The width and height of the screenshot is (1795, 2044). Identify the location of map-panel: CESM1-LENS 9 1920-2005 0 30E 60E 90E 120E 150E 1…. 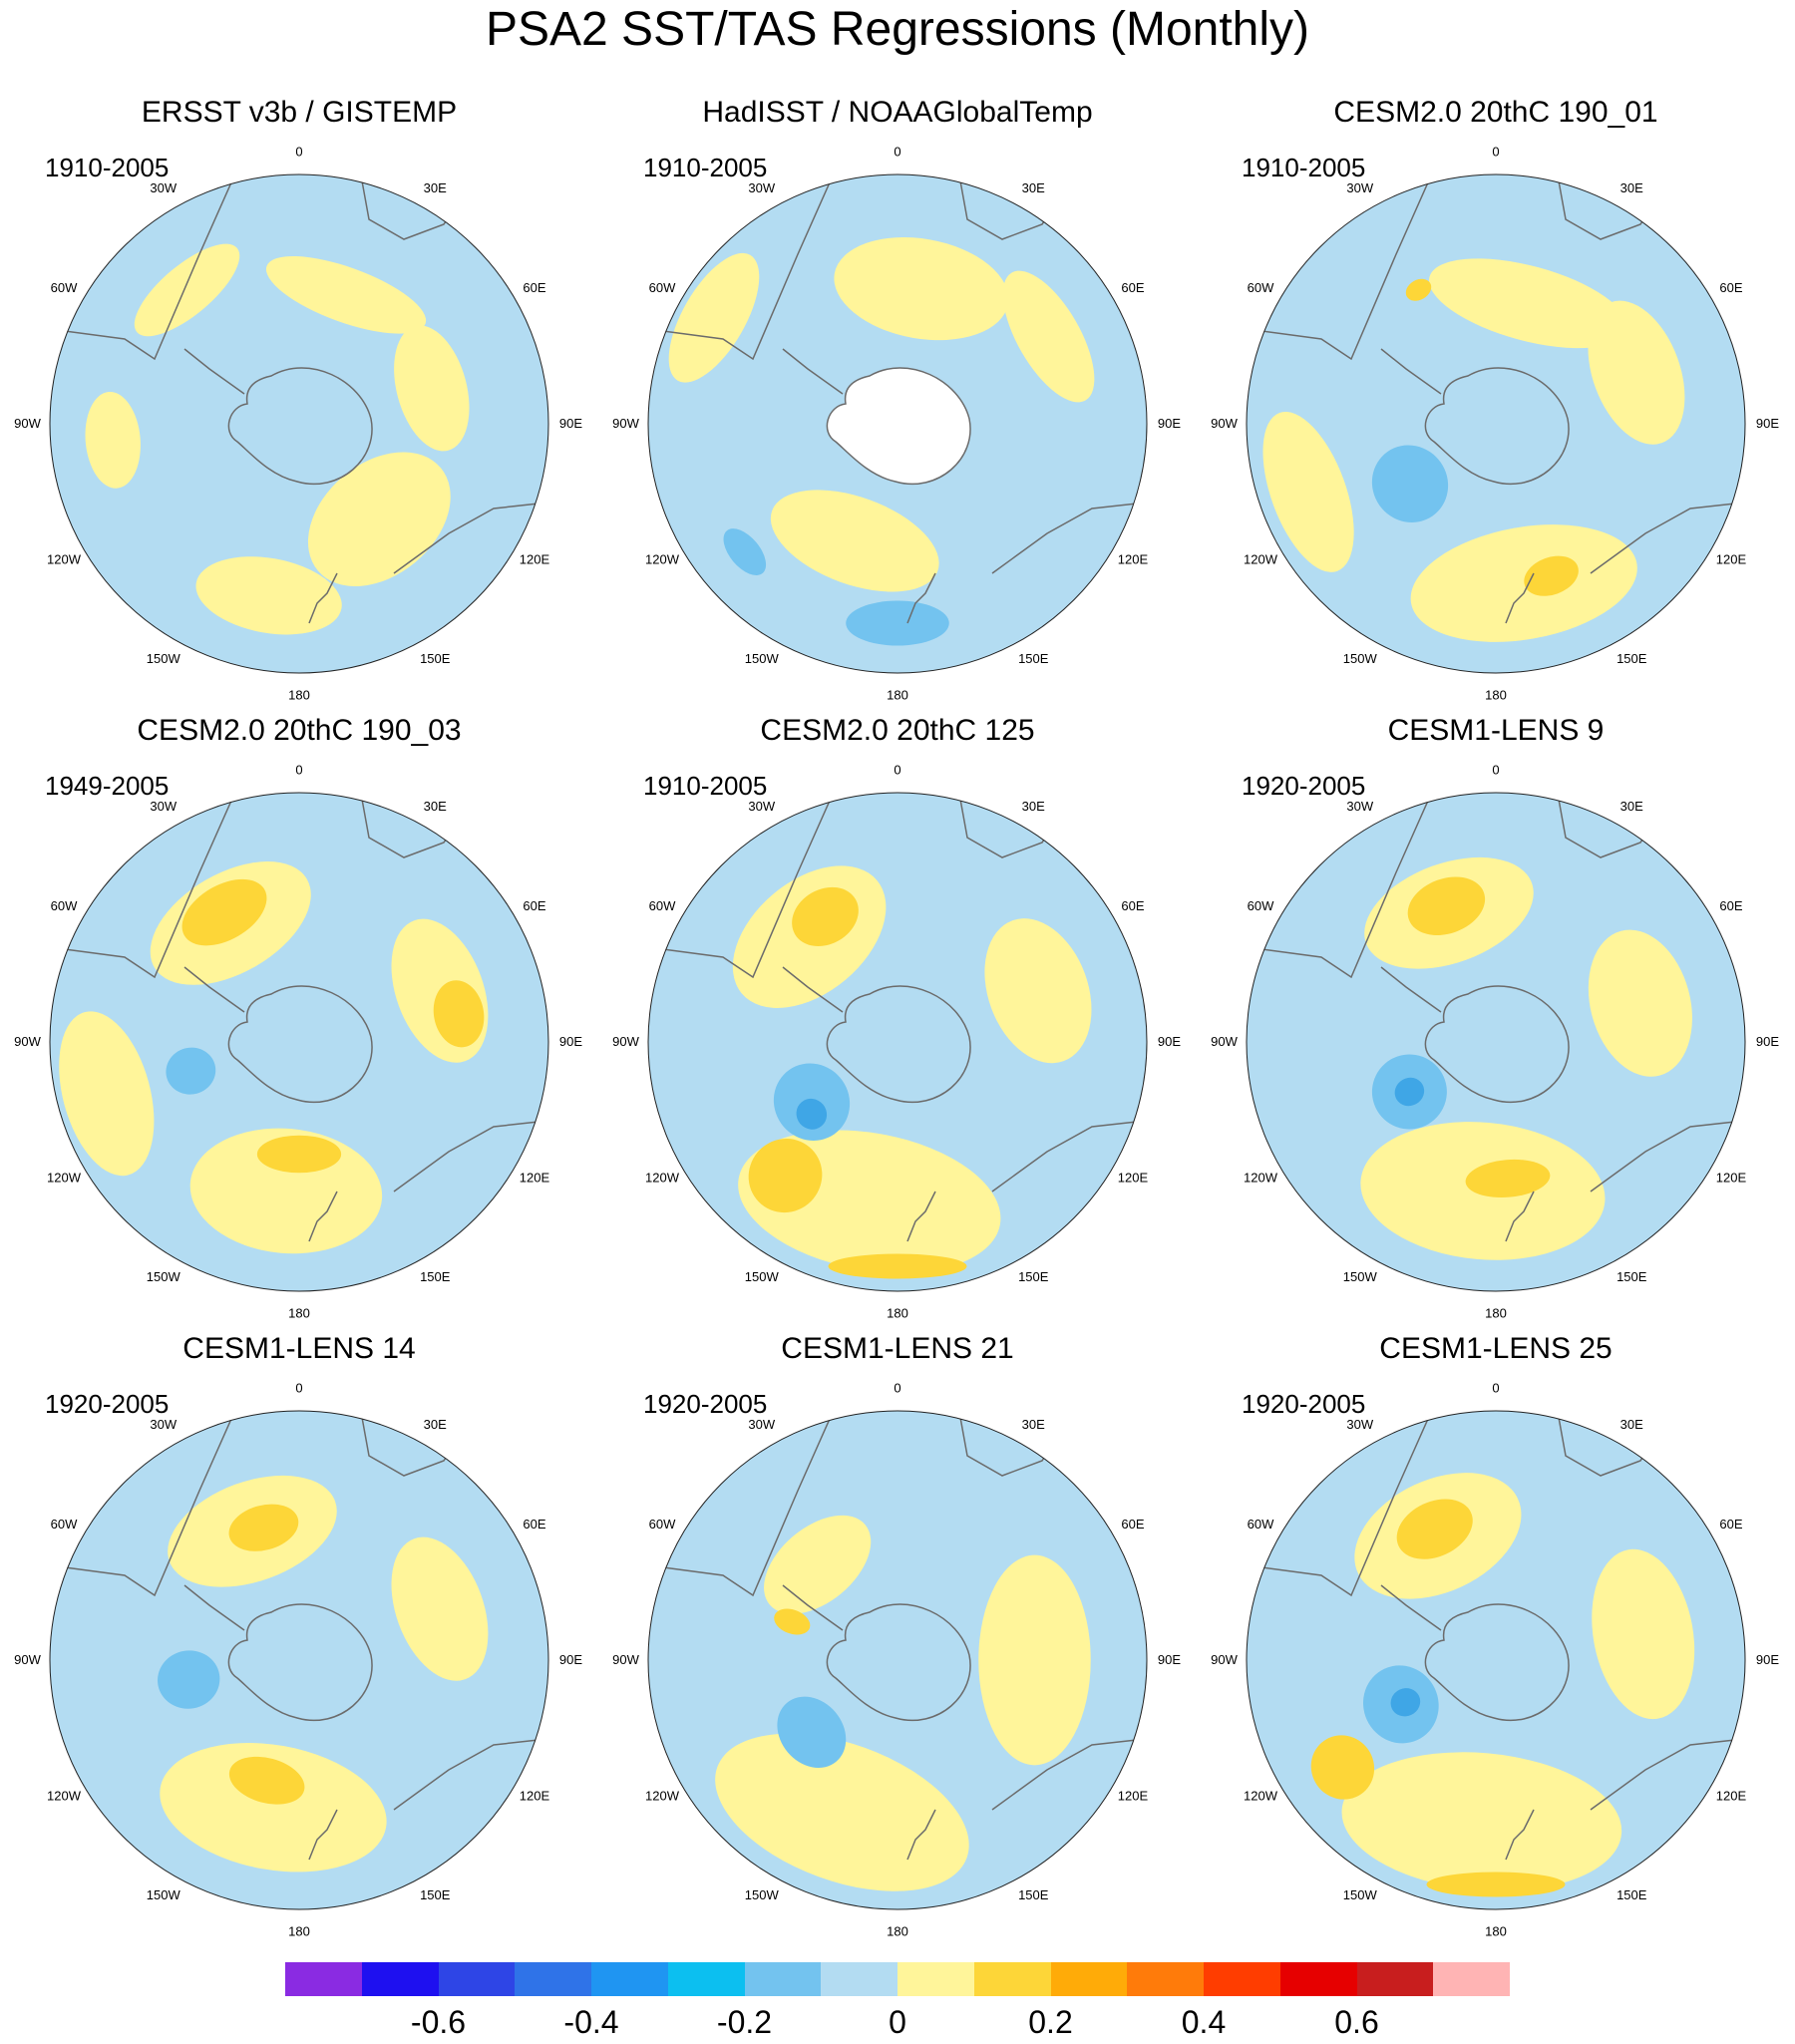
(1496, 1022).